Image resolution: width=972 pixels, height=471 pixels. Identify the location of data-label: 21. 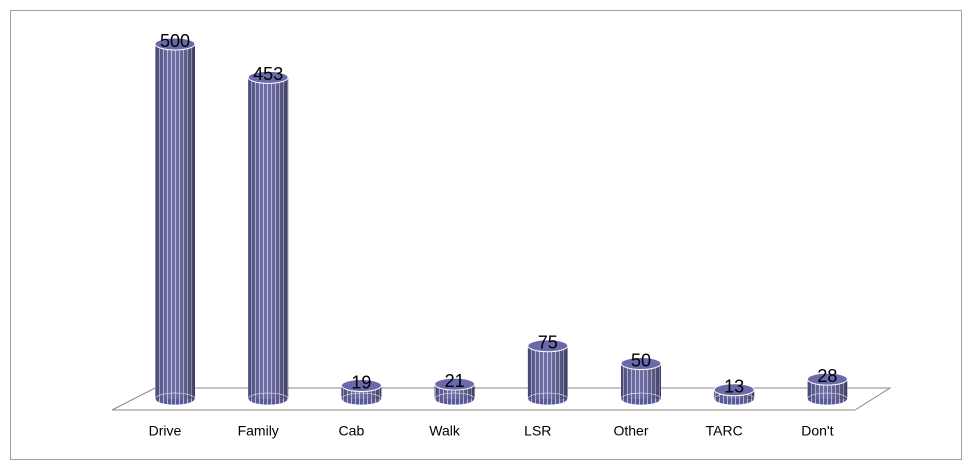
(455, 381).